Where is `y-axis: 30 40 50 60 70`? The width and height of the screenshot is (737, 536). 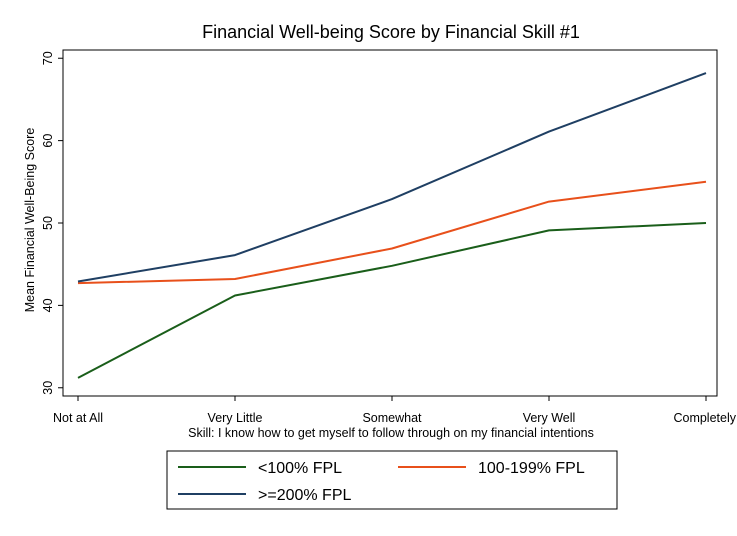
y-axis: 30 40 50 60 70 is located at coordinates (52, 223).